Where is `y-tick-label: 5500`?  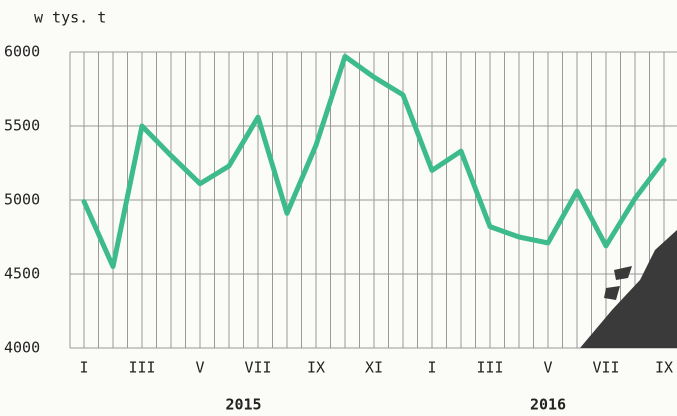
y-tick-label: 5500 is located at coordinates (22, 126).